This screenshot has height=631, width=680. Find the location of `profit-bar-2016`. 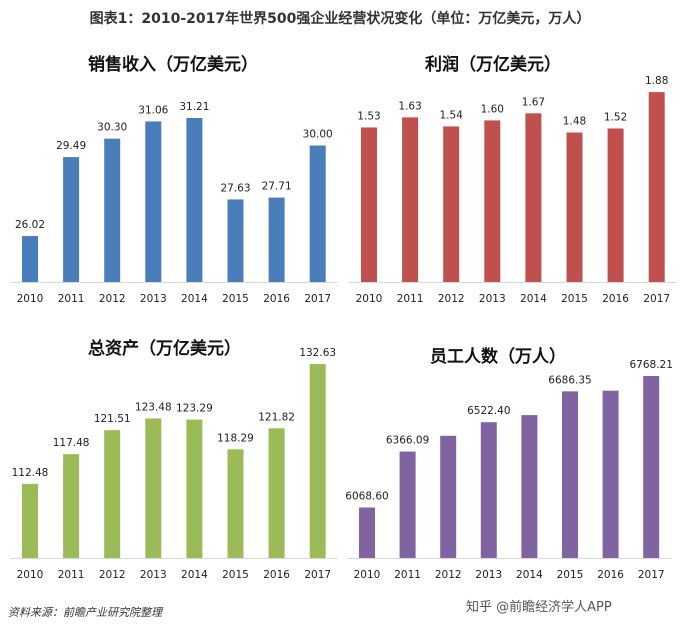

profit-bar-2016 is located at coordinates (615, 205).